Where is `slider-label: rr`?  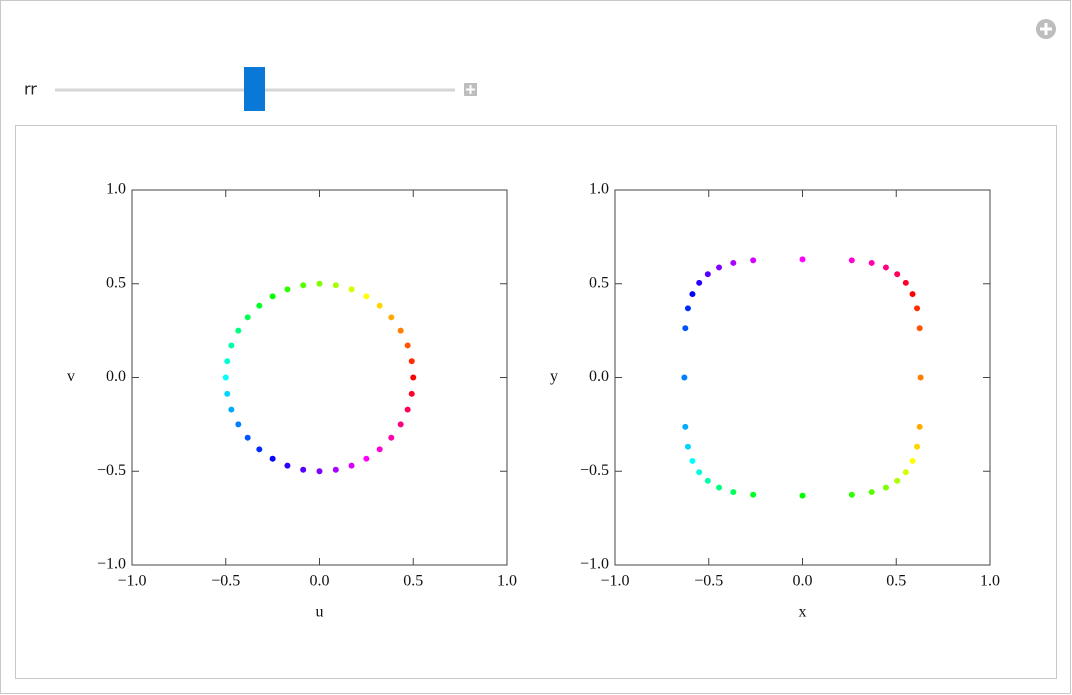 slider-label: rr is located at coordinates (30, 89).